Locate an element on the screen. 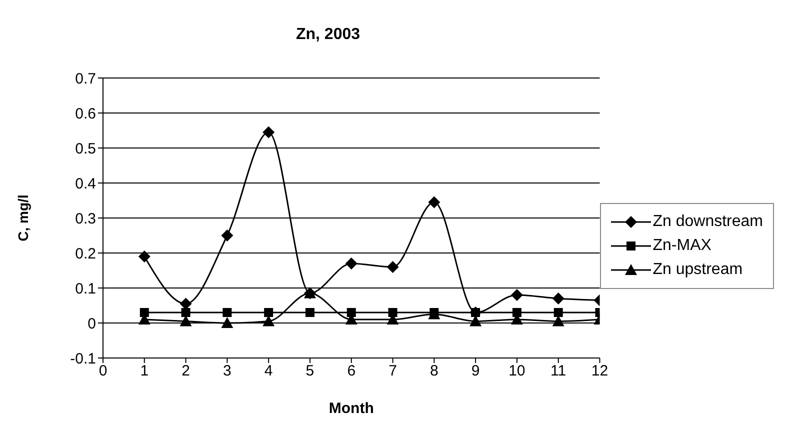 This screenshot has height=427, width=792. y-axis-title: C, mg/l is located at coordinates (22, 218).